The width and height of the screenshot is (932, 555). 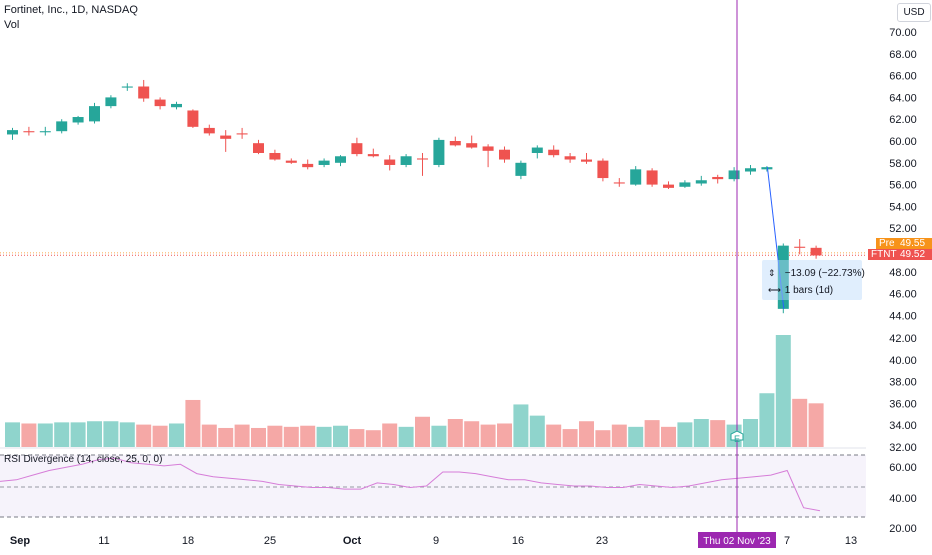 I want to click on price-axis-label: 68.00, so click(x=903, y=55).